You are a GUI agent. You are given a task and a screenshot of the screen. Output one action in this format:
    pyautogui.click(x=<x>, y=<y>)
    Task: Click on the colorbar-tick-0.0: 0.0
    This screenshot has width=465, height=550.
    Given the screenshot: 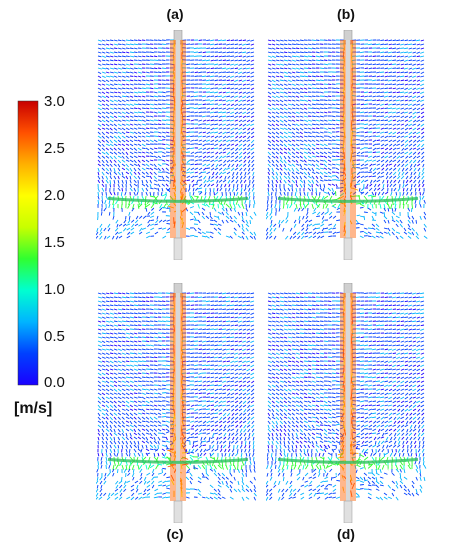 What is the action you would take?
    pyautogui.click(x=54, y=382)
    